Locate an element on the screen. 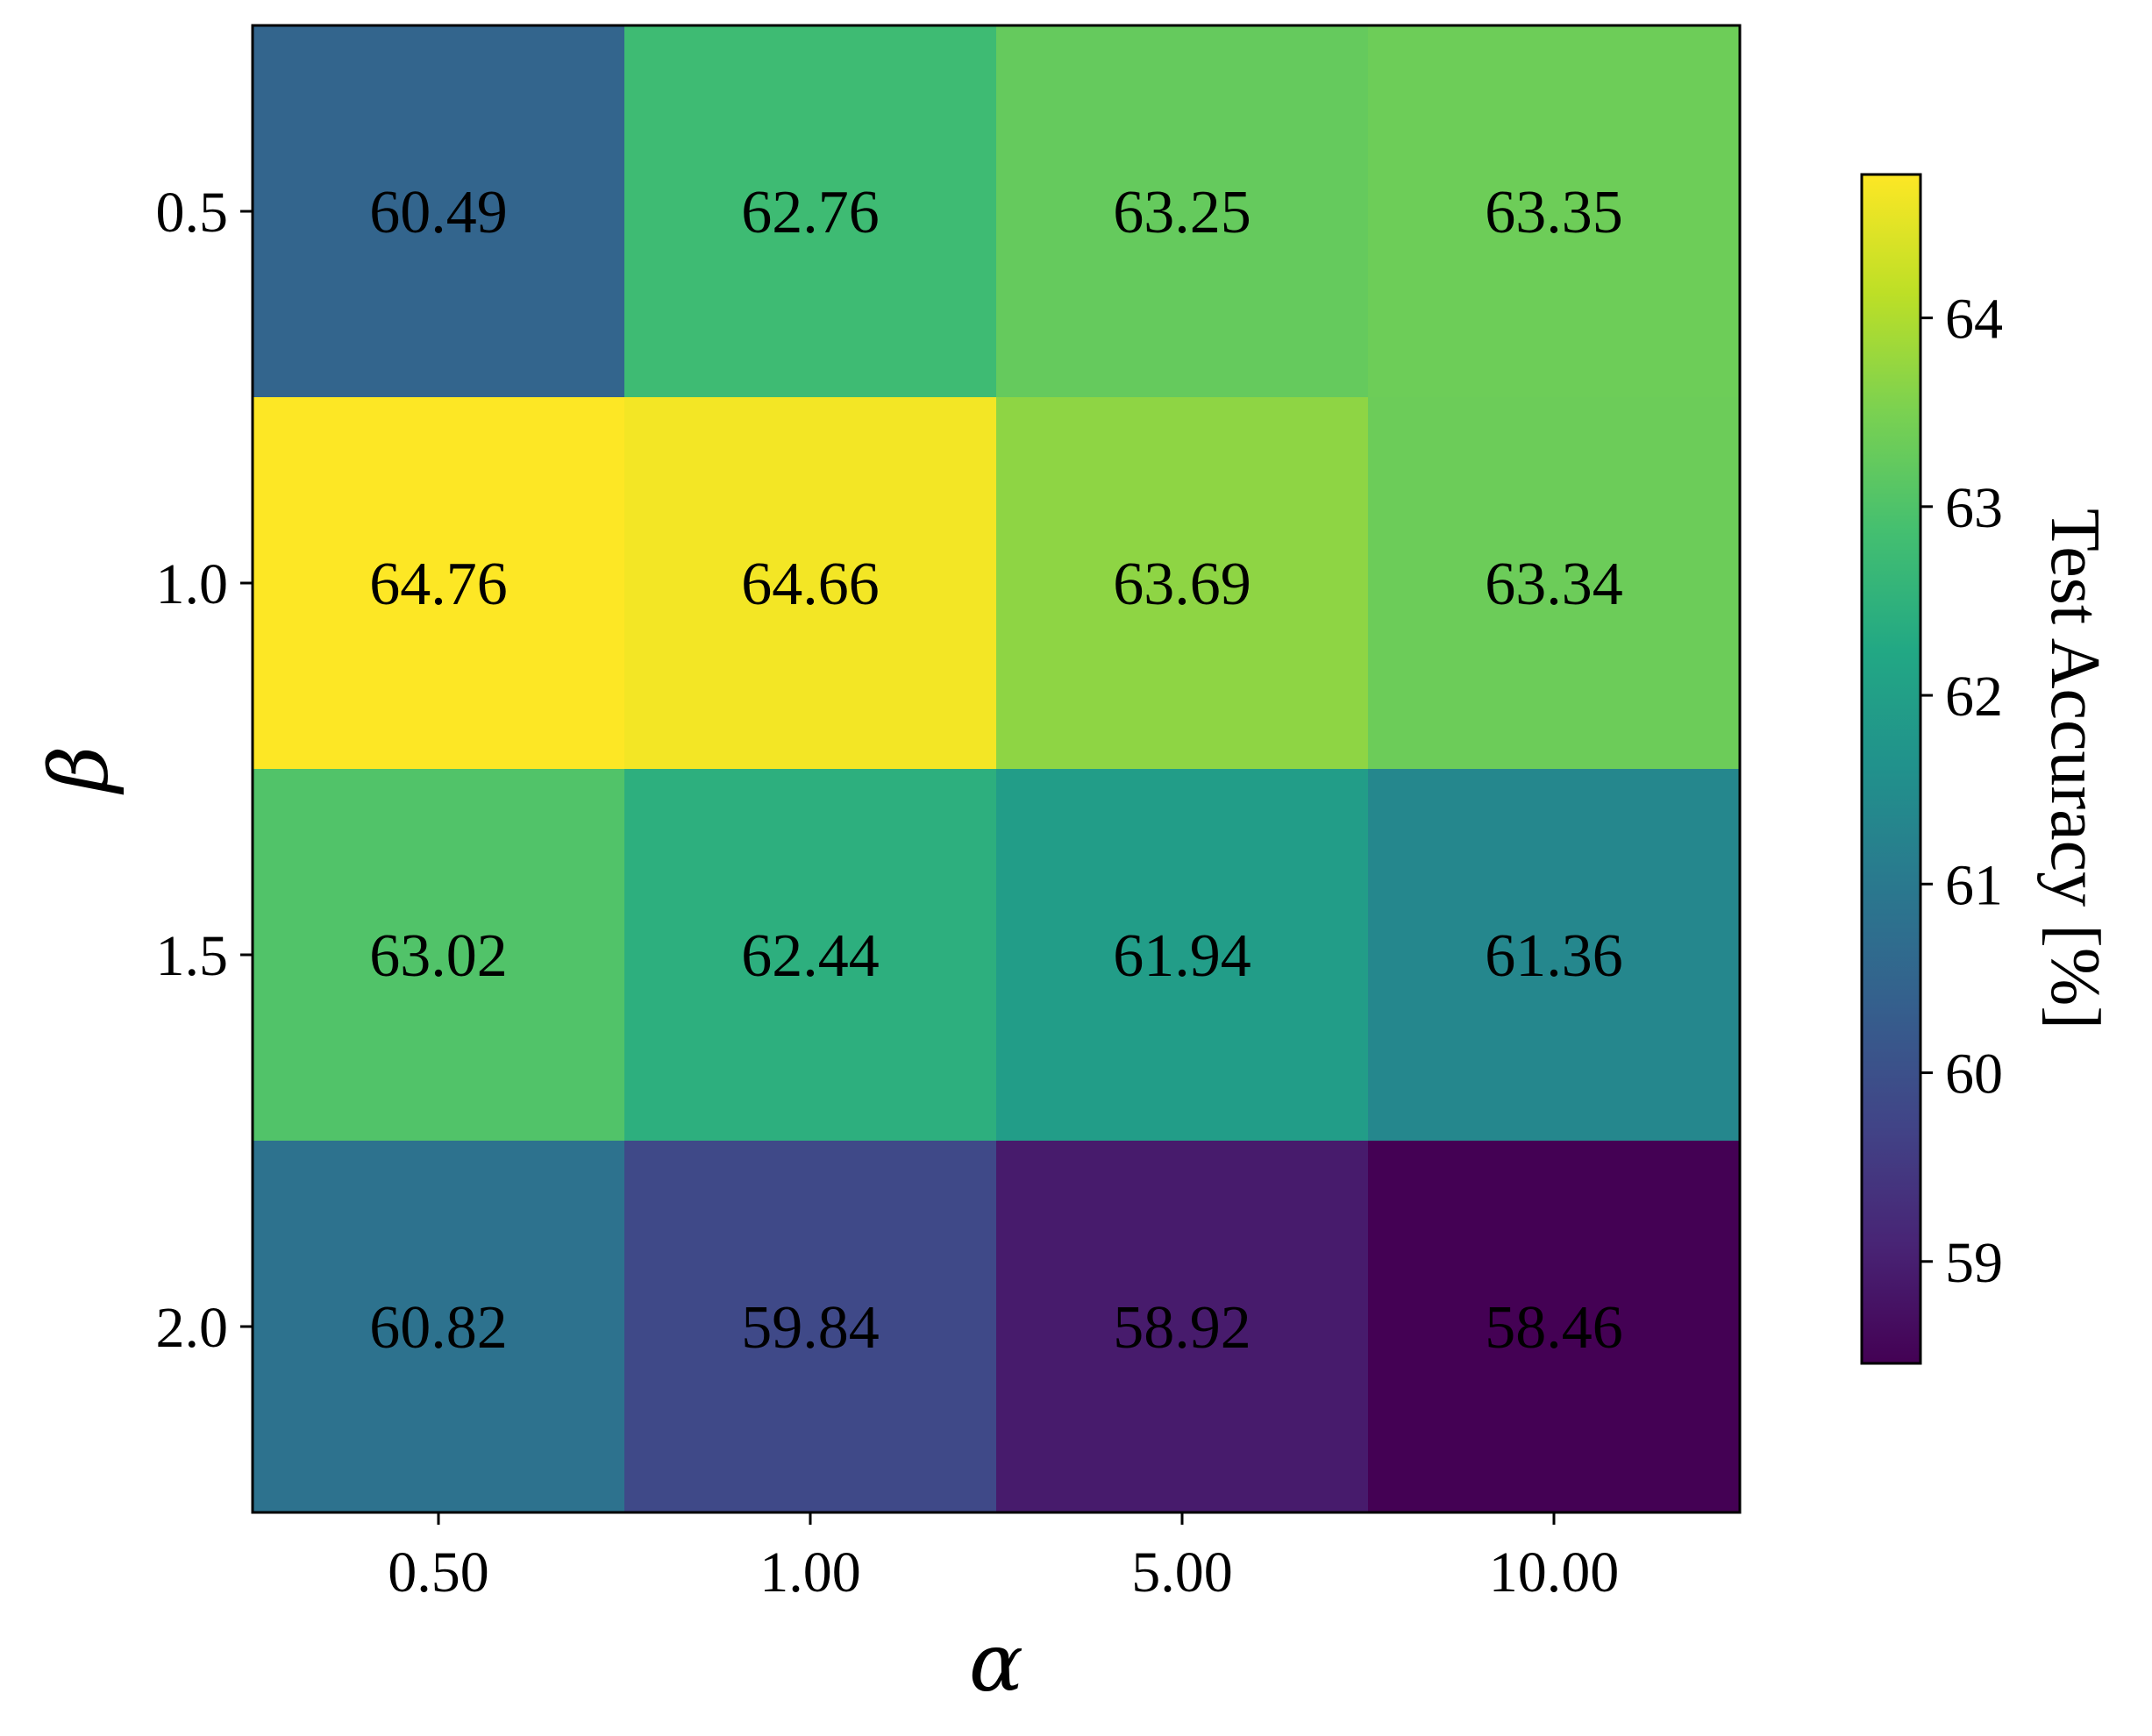  colorbar-label: Test Accuracy [%] is located at coordinates (2075, 769).